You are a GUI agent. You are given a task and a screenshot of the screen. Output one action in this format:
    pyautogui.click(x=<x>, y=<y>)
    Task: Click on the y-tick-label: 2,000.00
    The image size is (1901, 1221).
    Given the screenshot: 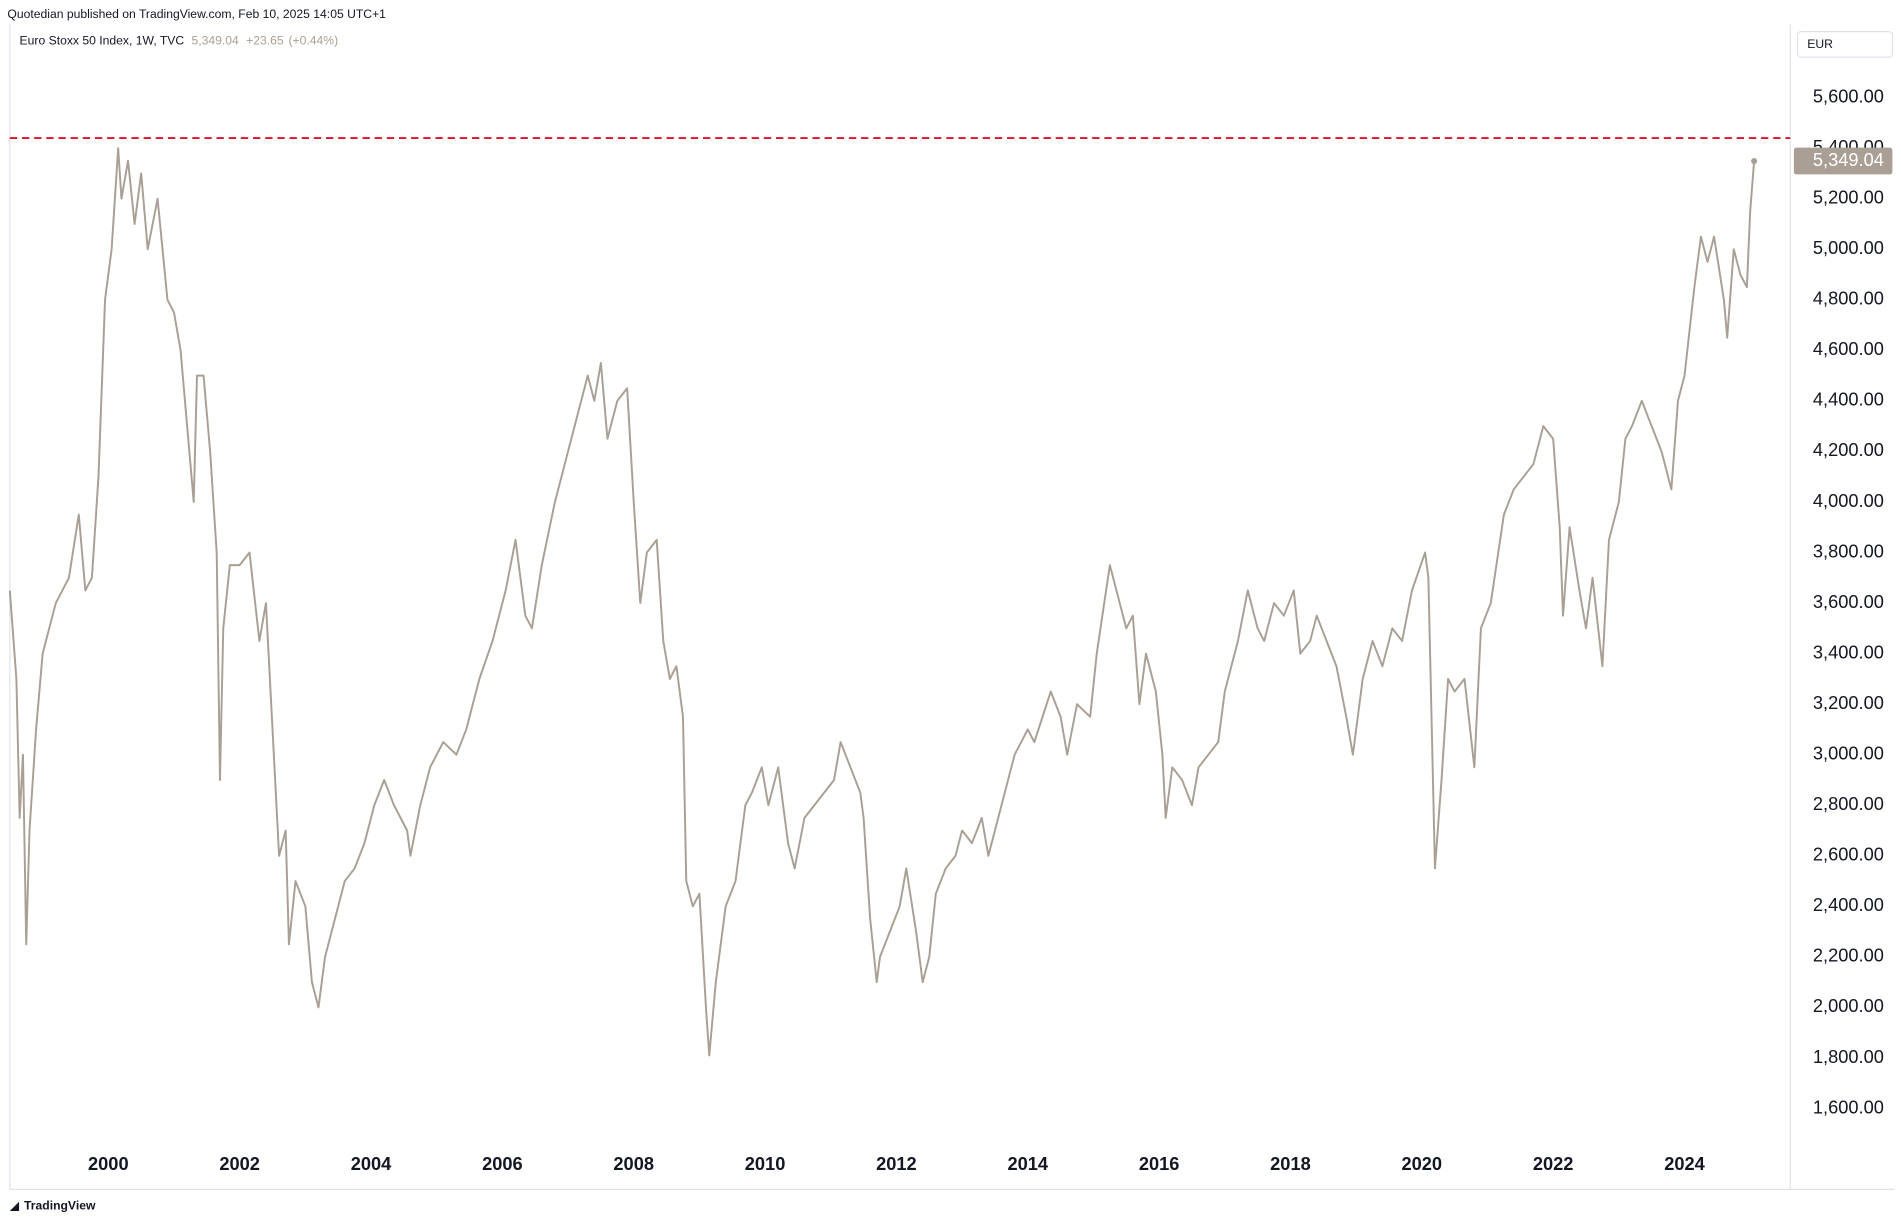 What is the action you would take?
    pyautogui.click(x=1848, y=1005)
    